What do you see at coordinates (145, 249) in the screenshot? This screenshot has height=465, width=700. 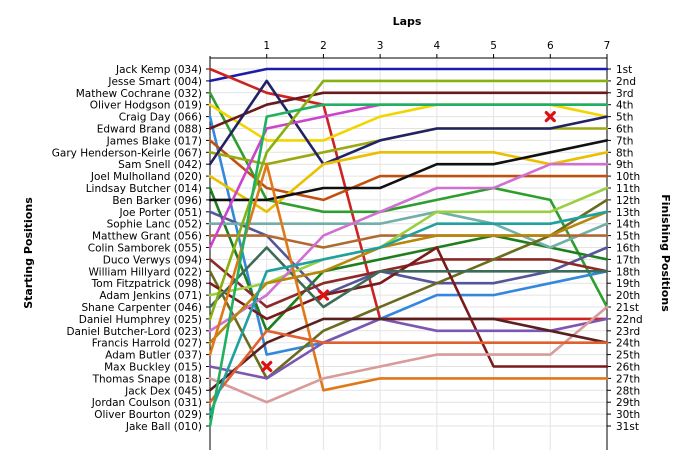 I see `starting-position-label: Colin Samborek (055)` at bounding box center [145, 249].